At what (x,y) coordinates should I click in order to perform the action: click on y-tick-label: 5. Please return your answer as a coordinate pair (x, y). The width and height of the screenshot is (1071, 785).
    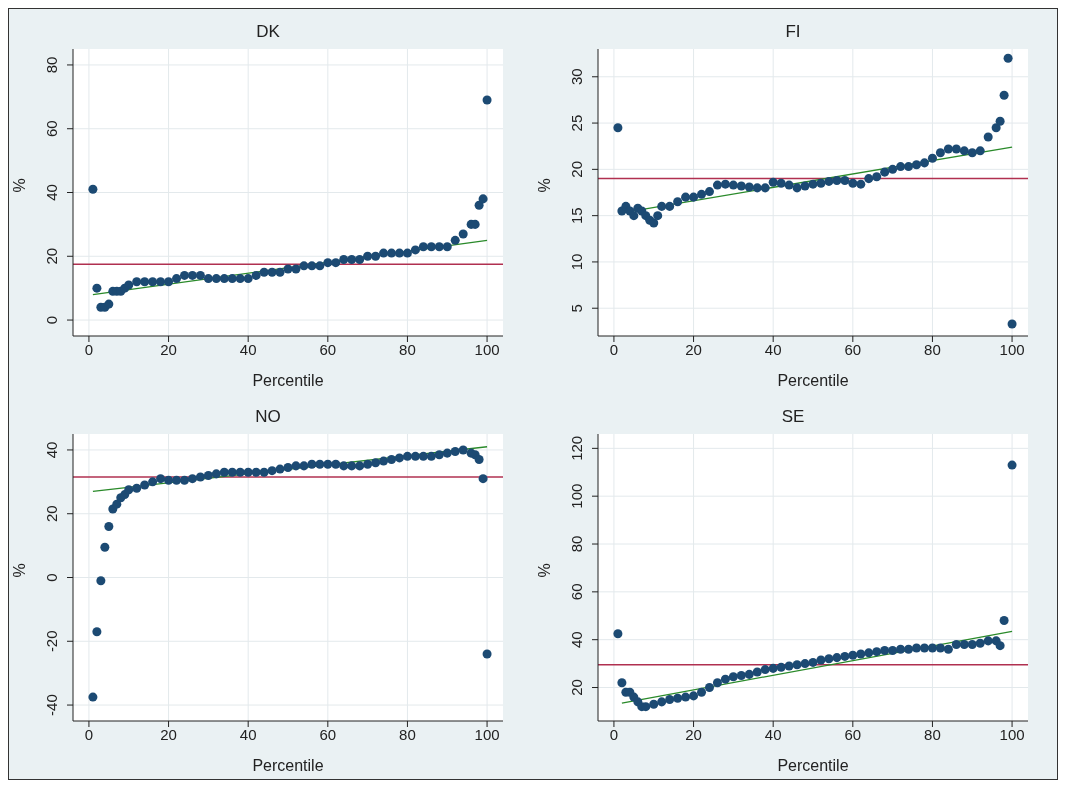
    Looking at the image, I should click on (576, 308).